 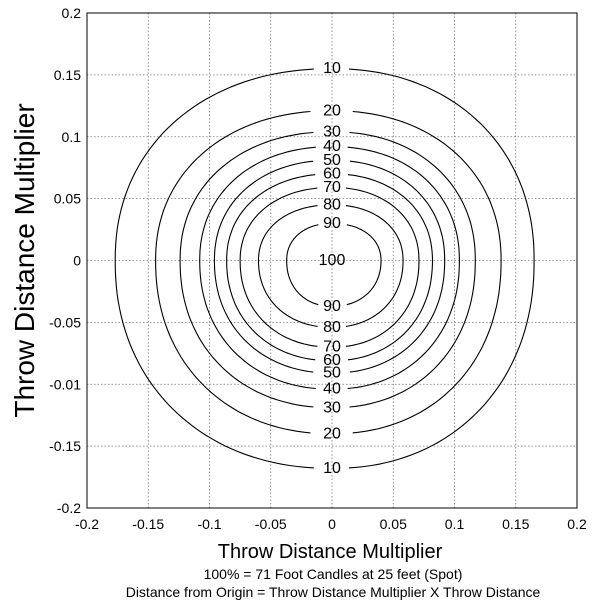 What do you see at coordinates (65, 384) in the screenshot?
I see `y-tick-label: -0.01` at bounding box center [65, 384].